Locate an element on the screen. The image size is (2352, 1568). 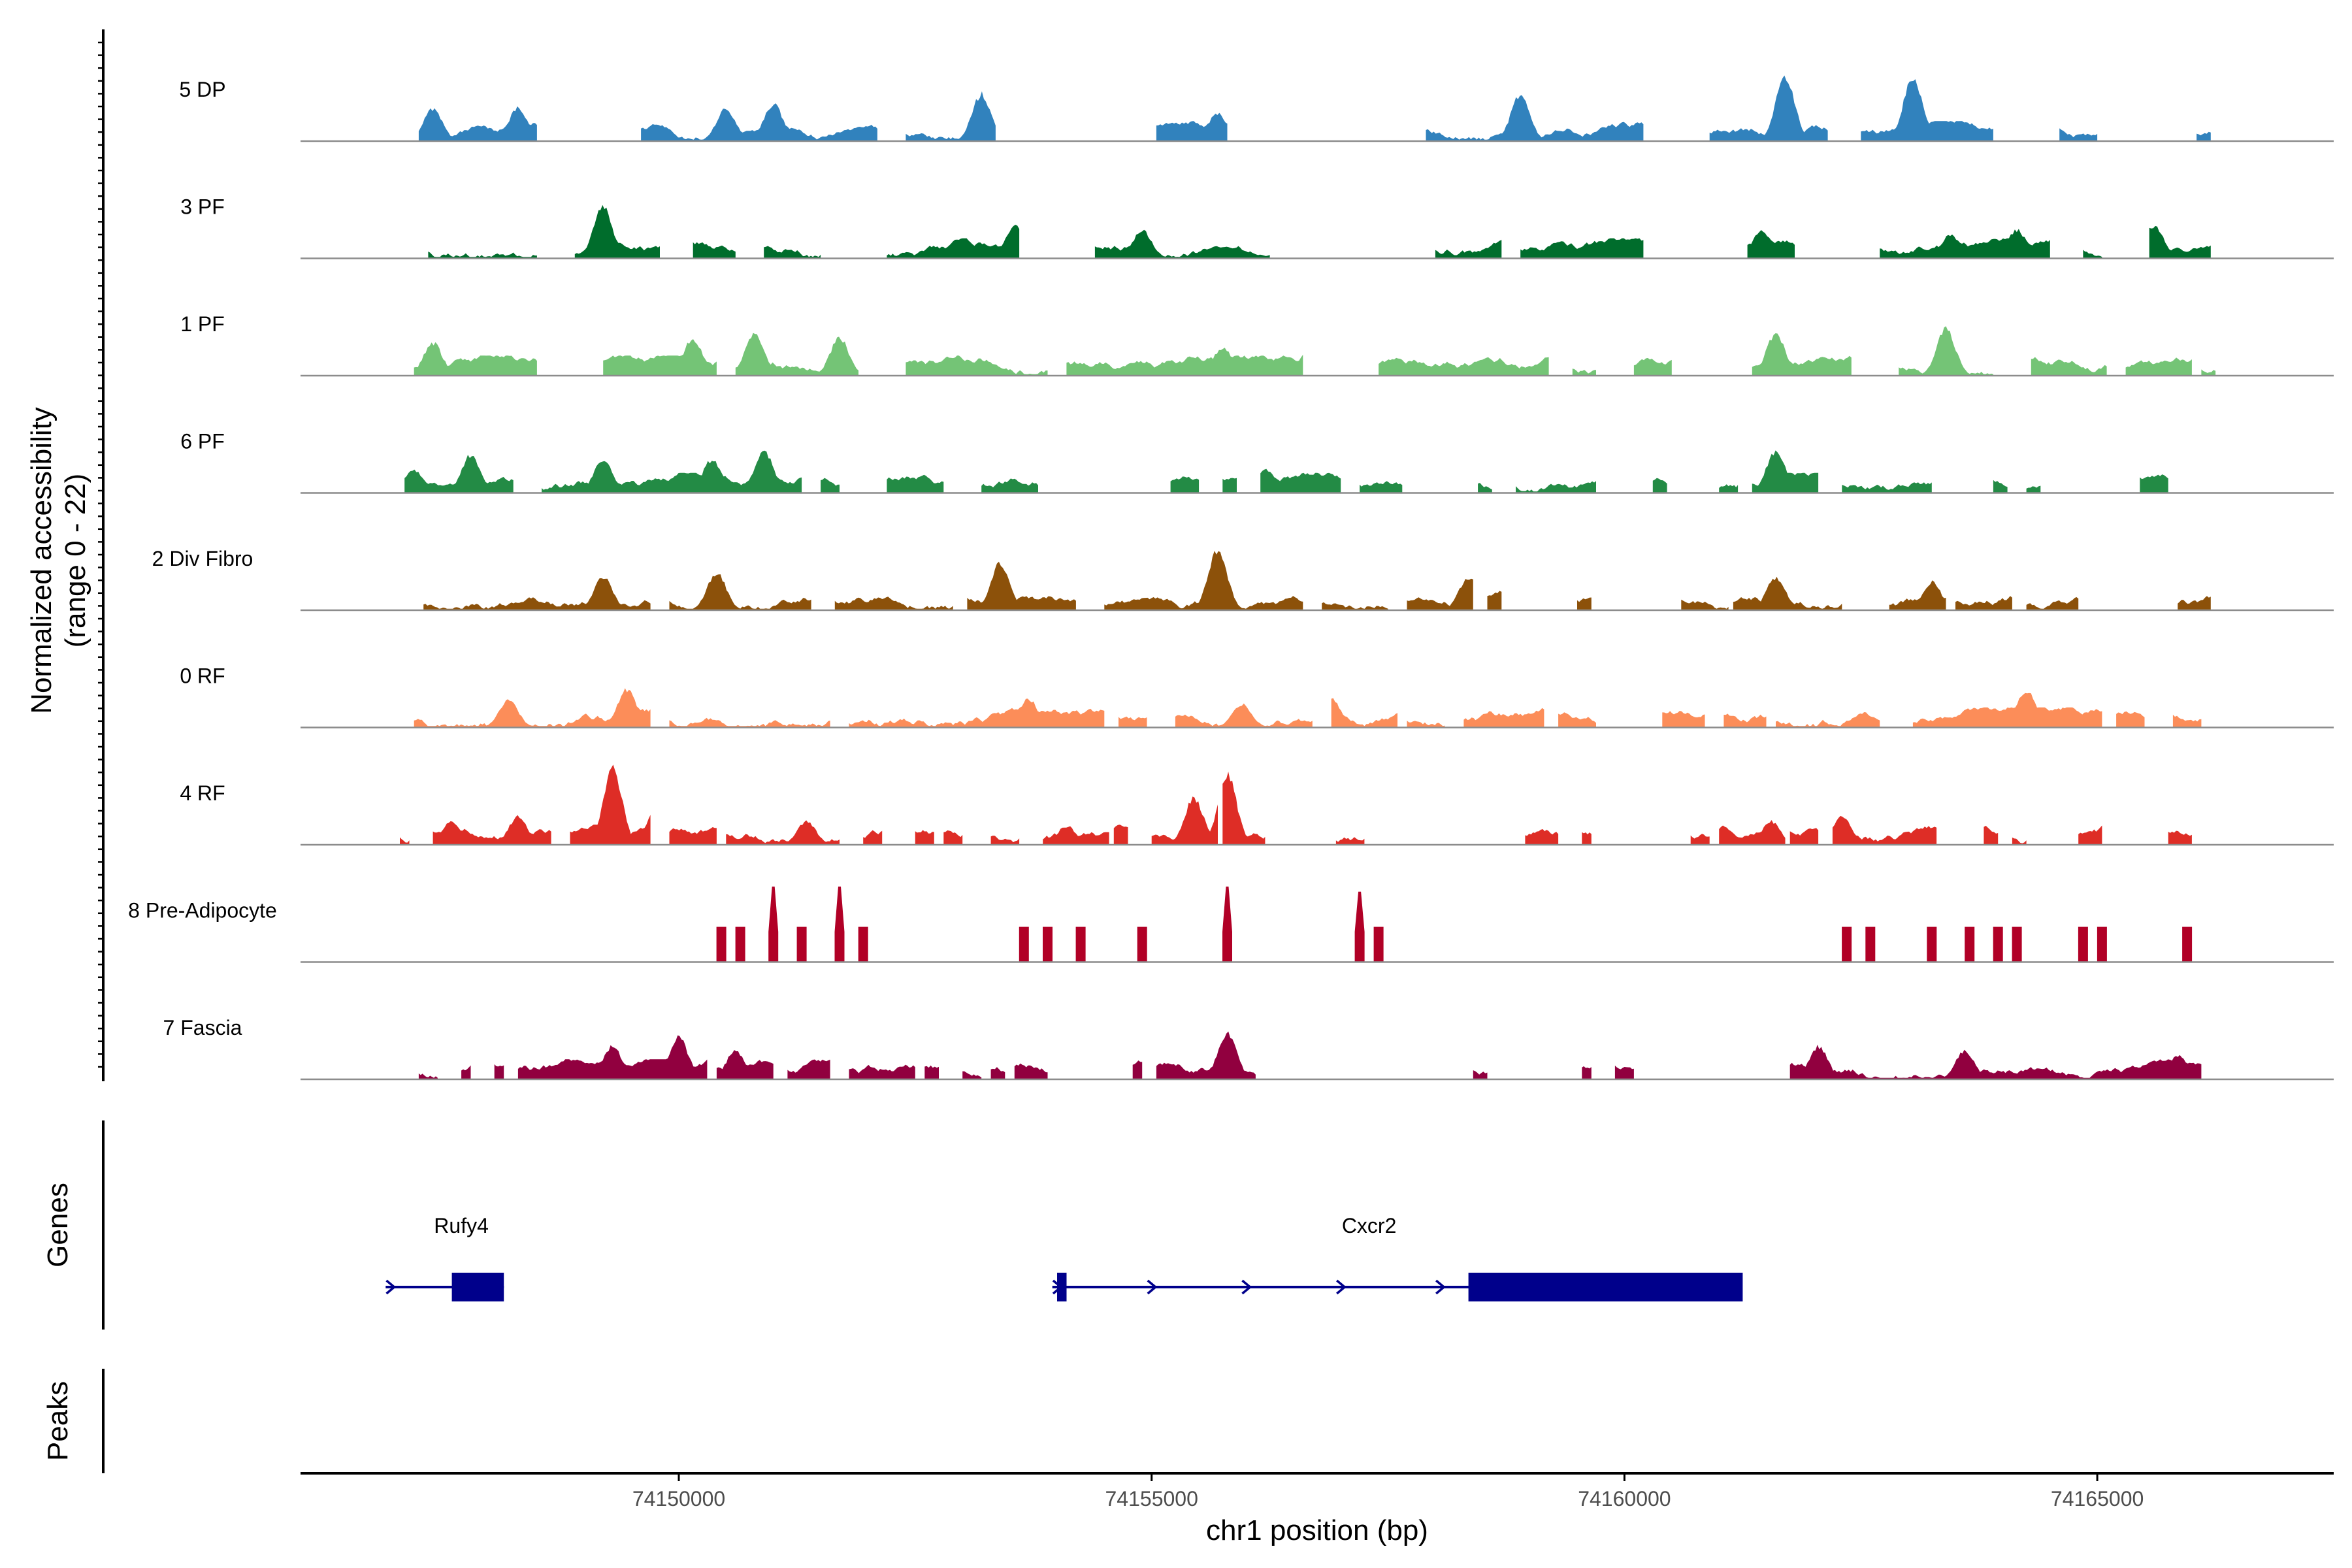
track-label: 6 PF is located at coordinates (202, 441).